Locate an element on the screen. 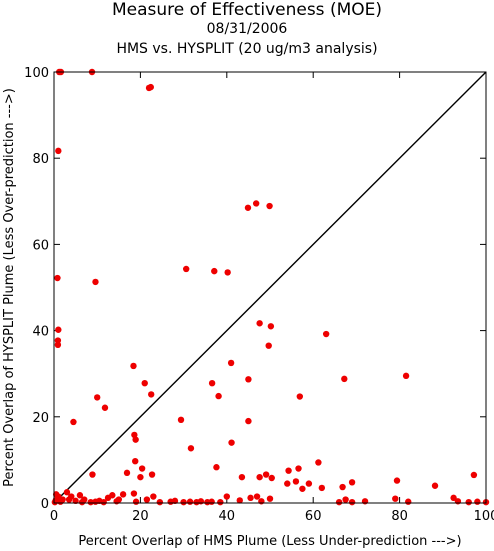 The width and height of the screenshot is (494, 551). chart-date: 08/31/2006 is located at coordinates (247, 29).